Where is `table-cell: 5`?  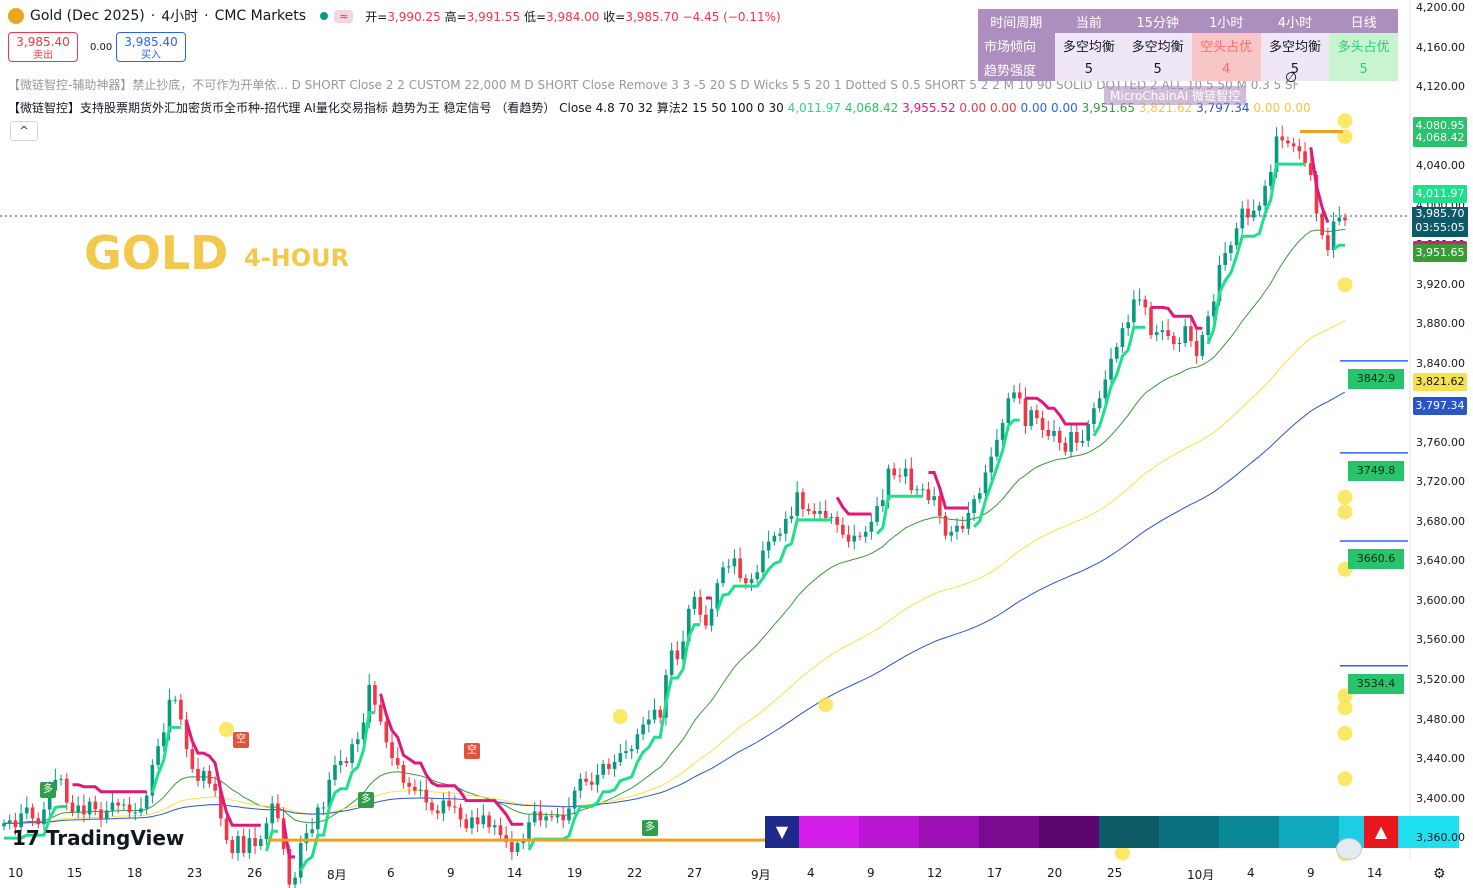
table-cell: 5 is located at coordinates (1295, 69).